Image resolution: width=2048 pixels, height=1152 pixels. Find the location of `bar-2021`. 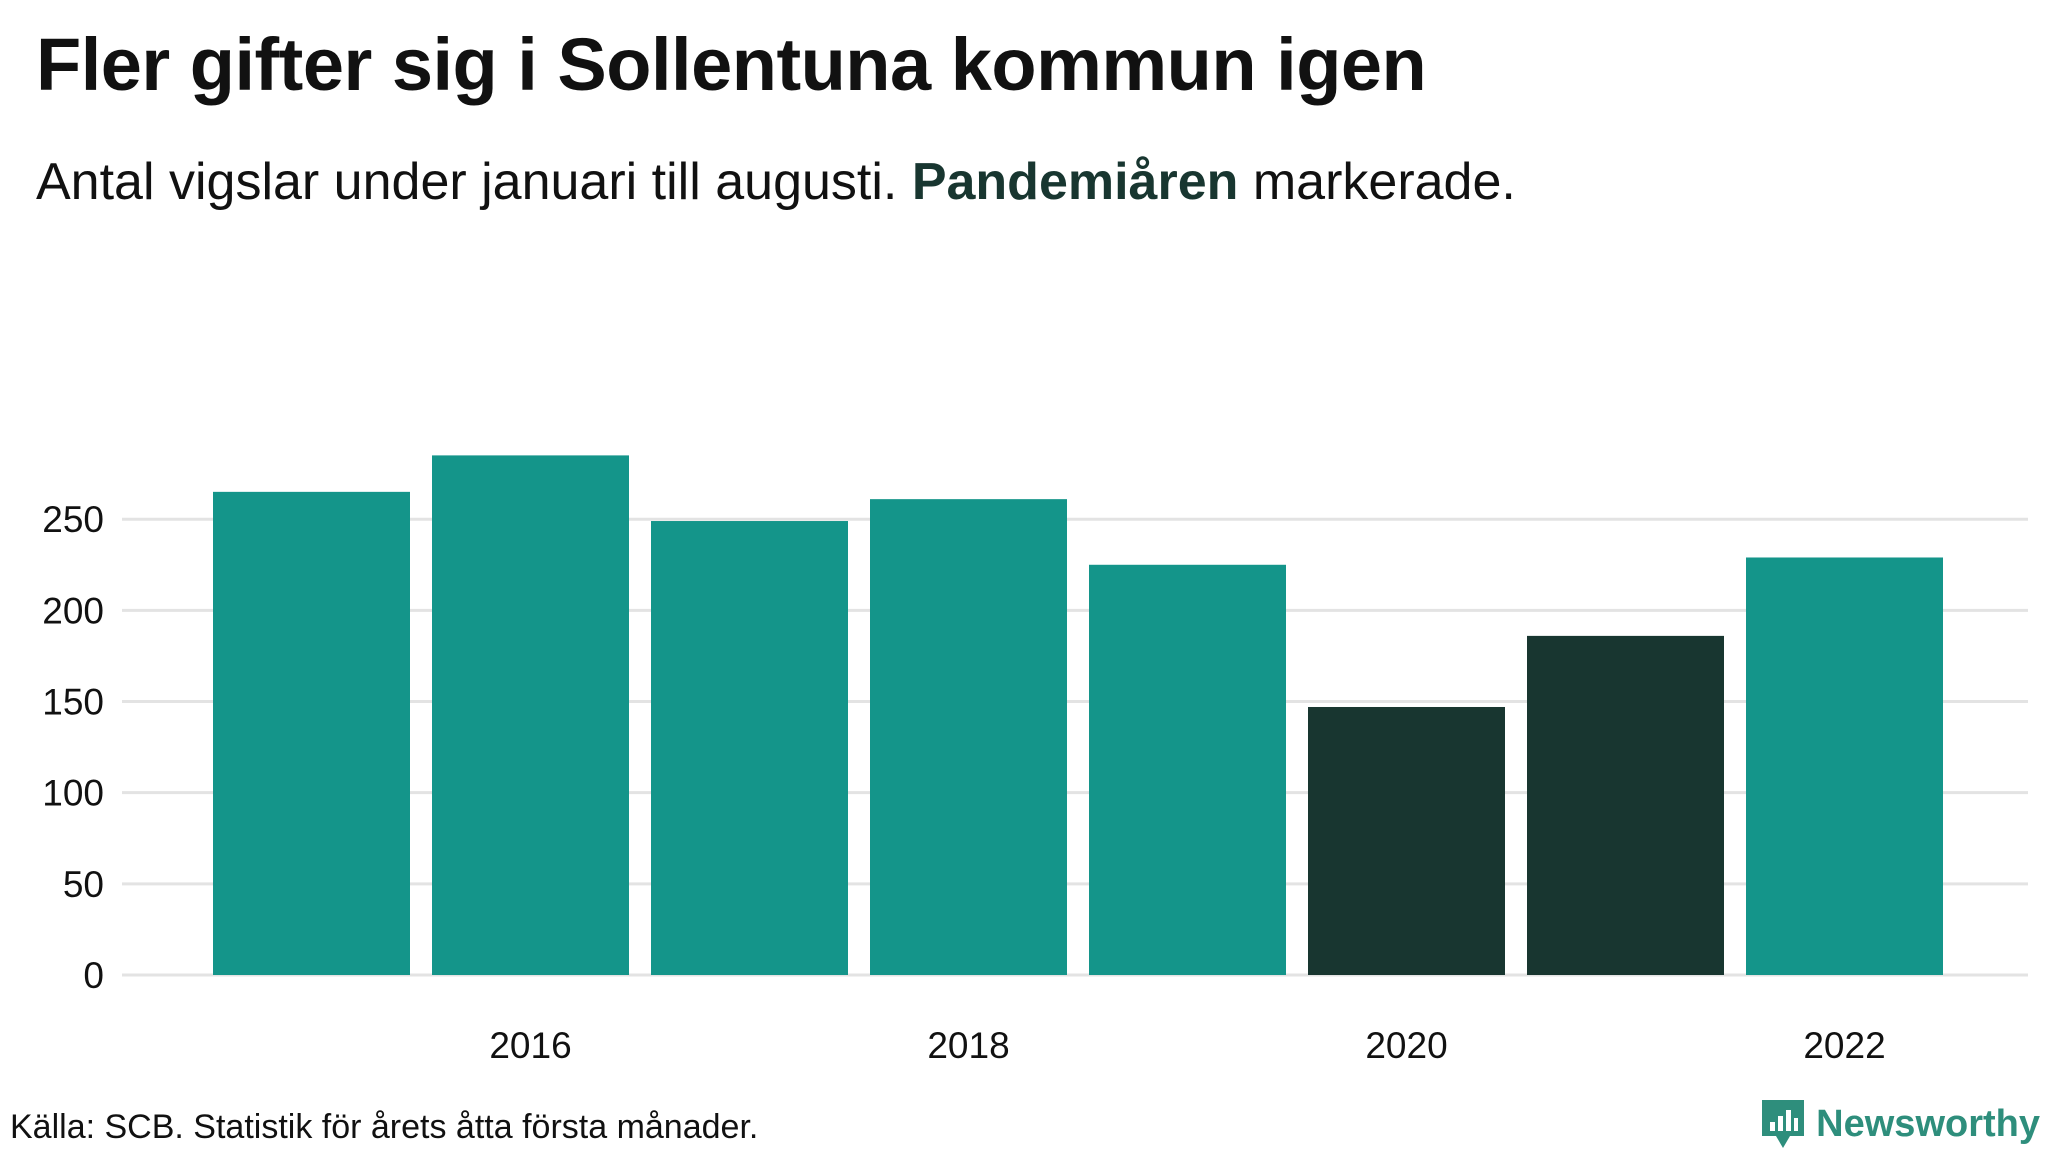

bar-2021 is located at coordinates (1625, 805).